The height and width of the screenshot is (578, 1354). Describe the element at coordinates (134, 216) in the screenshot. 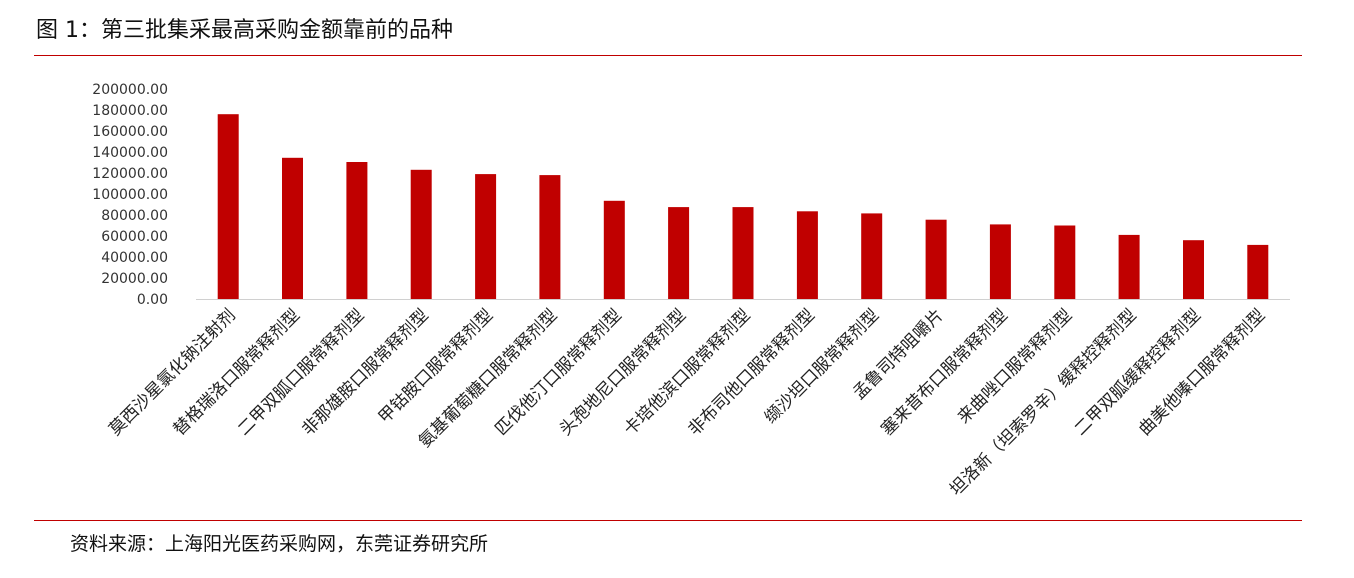

I see `y-tick-label: 80000.00` at that location.